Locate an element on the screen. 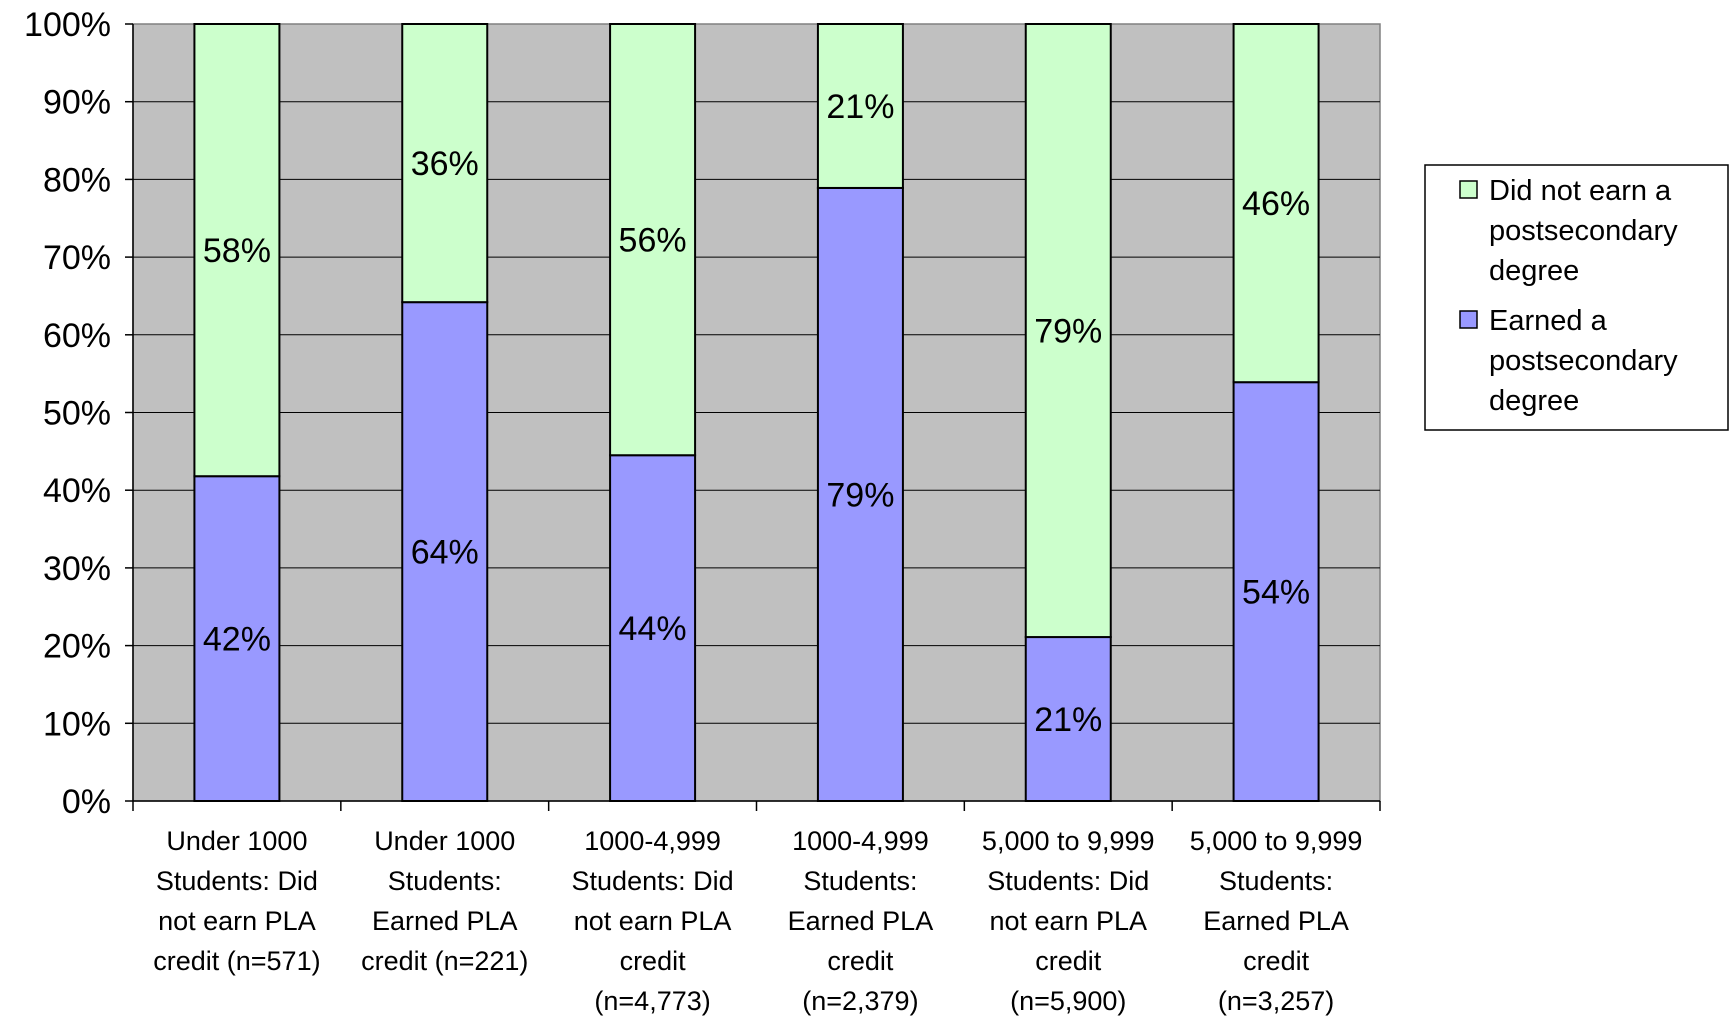 Image resolution: width=1733 pixels, height=1021 pixels. data-label: 46% is located at coordinates (1276, 204).